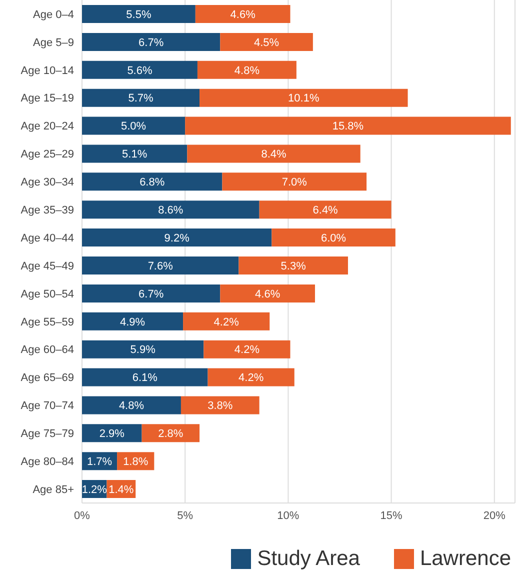 The width and height of the screenshot is (527, 581). I want to click on y-tick-label: Age 25–29, so click(47, 154).